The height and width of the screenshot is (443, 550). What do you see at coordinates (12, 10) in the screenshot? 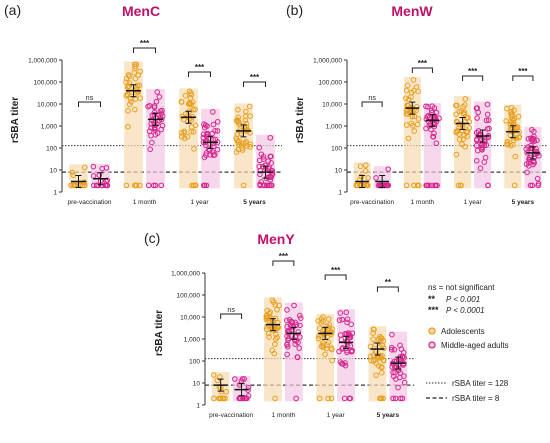
I see `panel-label-a: (a)` at bounding box center [12, 10].